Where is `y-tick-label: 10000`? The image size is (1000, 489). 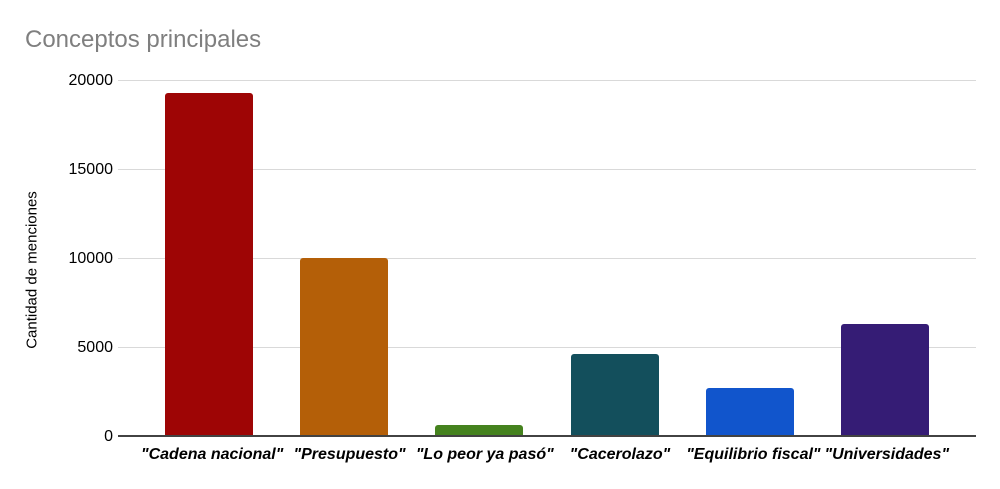
y-tick-label: 10000 is located at coordinates (91, 258).